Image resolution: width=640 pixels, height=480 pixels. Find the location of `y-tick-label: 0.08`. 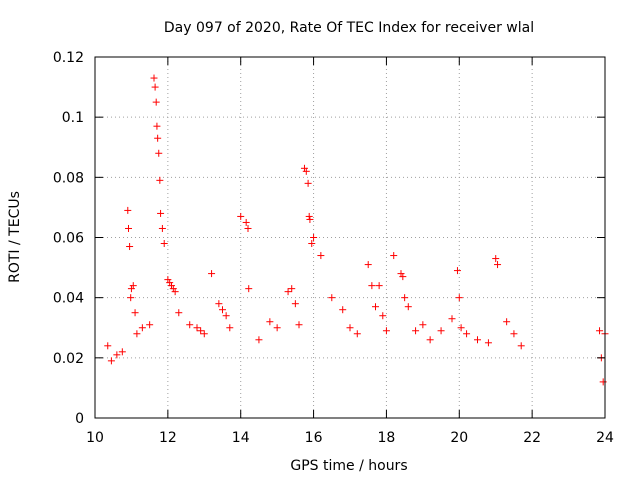

y-tick-label: 0.08 is located at coordinates (68, 178).